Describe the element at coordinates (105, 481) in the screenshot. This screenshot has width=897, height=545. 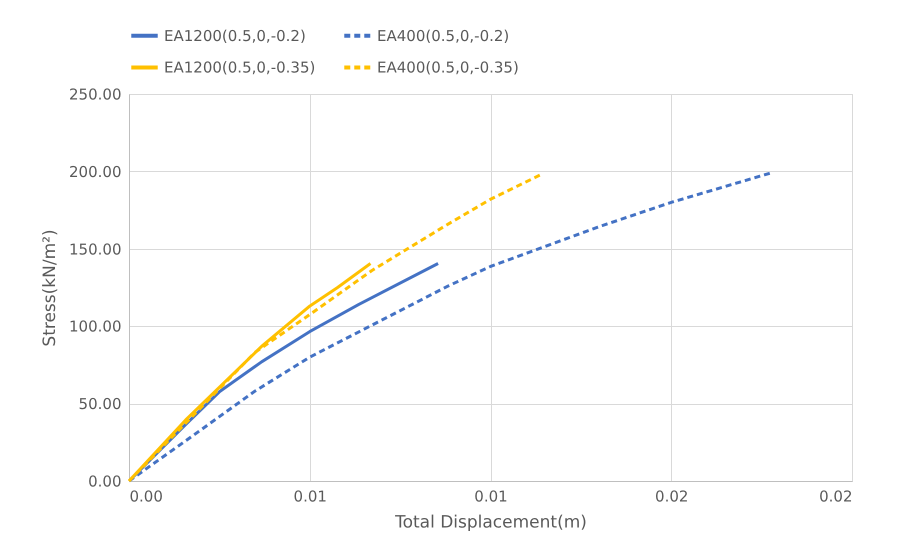
I see `y-tick-label: 0.00` at that location.